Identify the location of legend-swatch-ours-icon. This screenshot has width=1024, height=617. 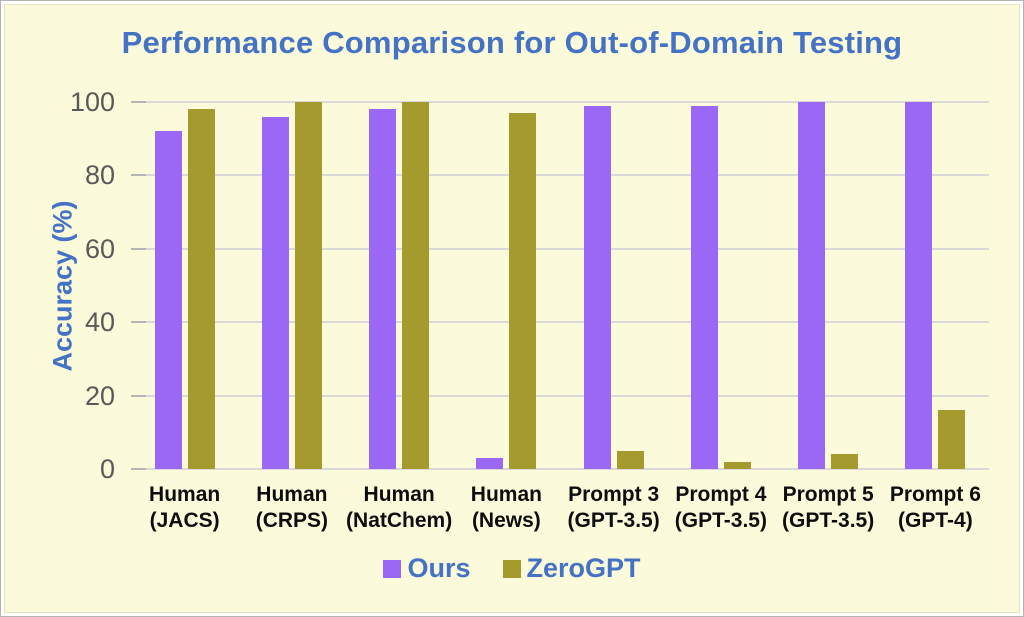
(392, 568).